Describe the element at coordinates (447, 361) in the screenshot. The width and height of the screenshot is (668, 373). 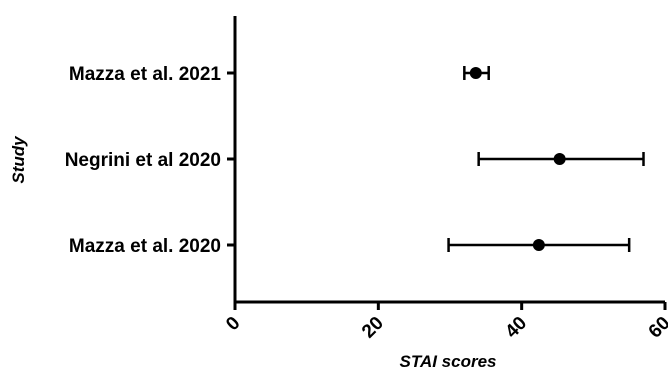
I see `x-axis-title: STAI scores` at that location.